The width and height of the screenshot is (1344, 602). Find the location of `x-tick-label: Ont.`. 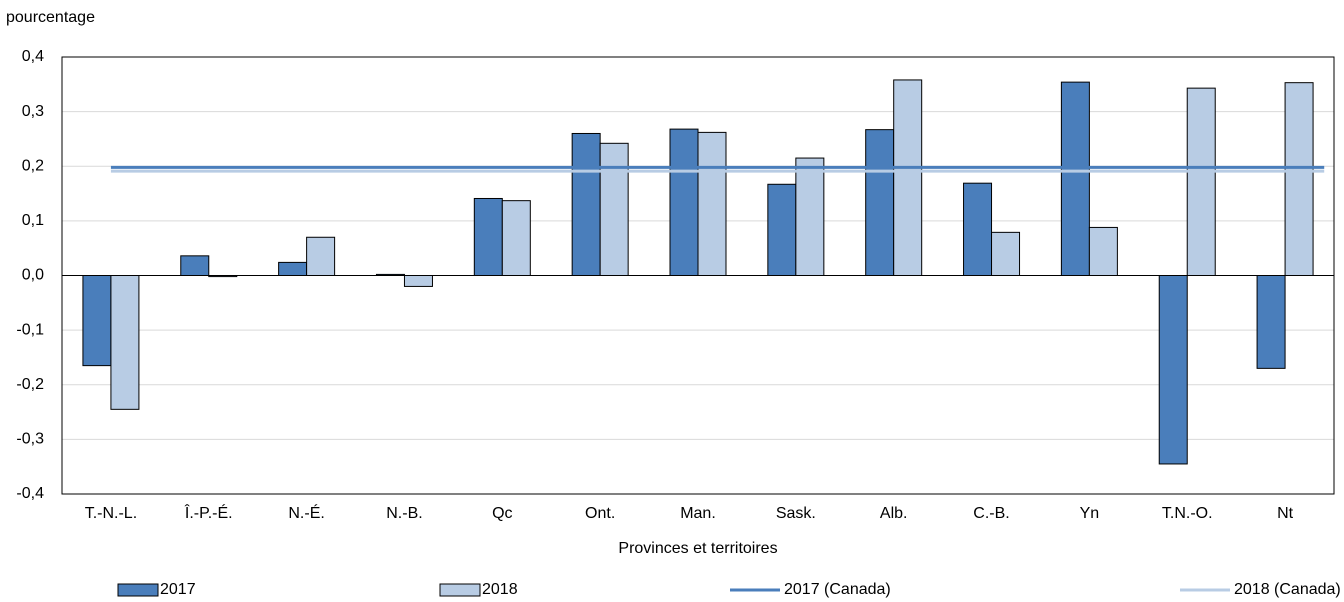

x-tick-label: Ont. is located at coordinates (600, 513).